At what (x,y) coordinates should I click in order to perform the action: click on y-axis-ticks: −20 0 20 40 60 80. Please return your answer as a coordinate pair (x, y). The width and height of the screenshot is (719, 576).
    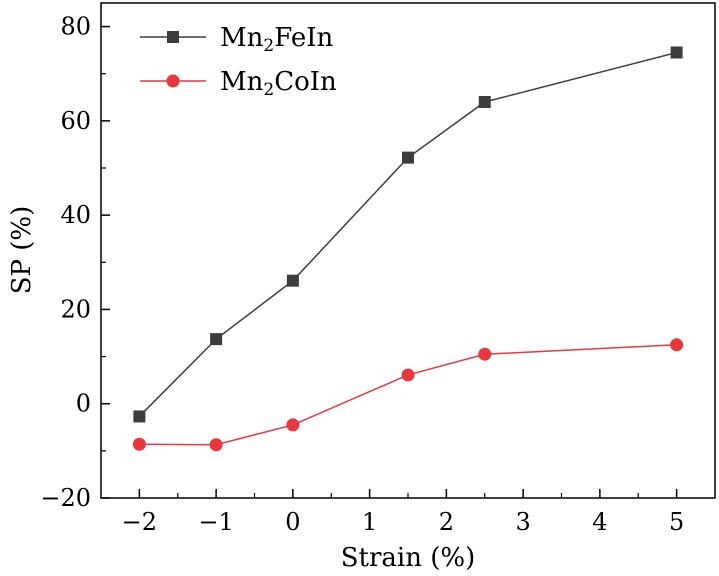
    Looking at the image, I should click on (75, 262).